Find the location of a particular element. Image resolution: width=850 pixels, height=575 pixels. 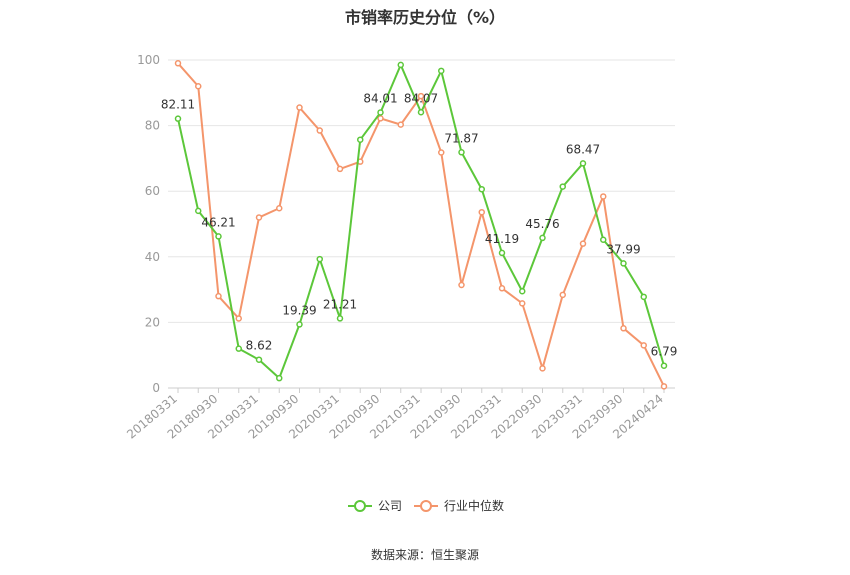

y-tick-label: 40 is located at coordinates (152, 257).